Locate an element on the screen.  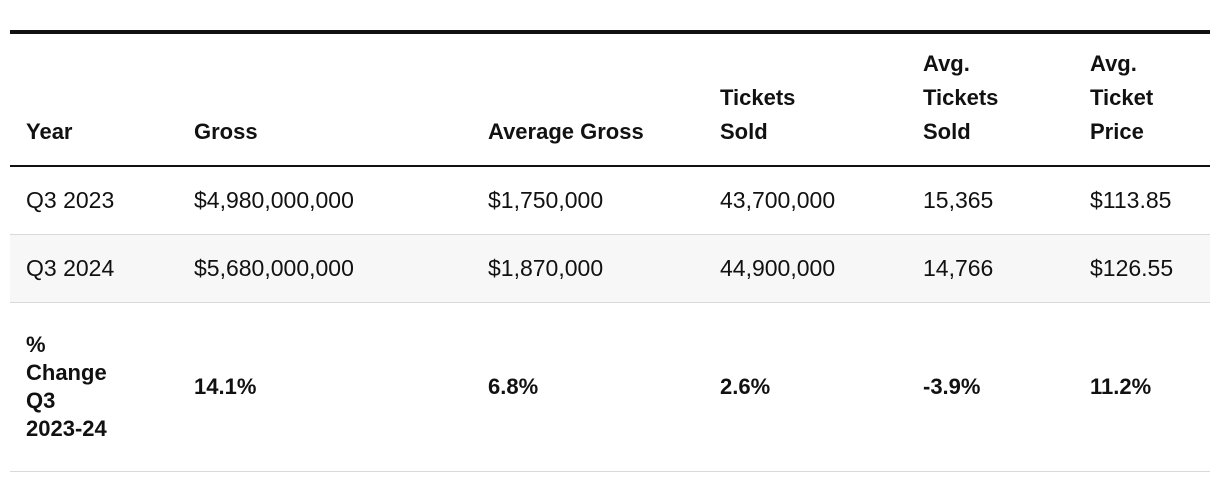
header-year: Year is located at coordinates (94, 99).